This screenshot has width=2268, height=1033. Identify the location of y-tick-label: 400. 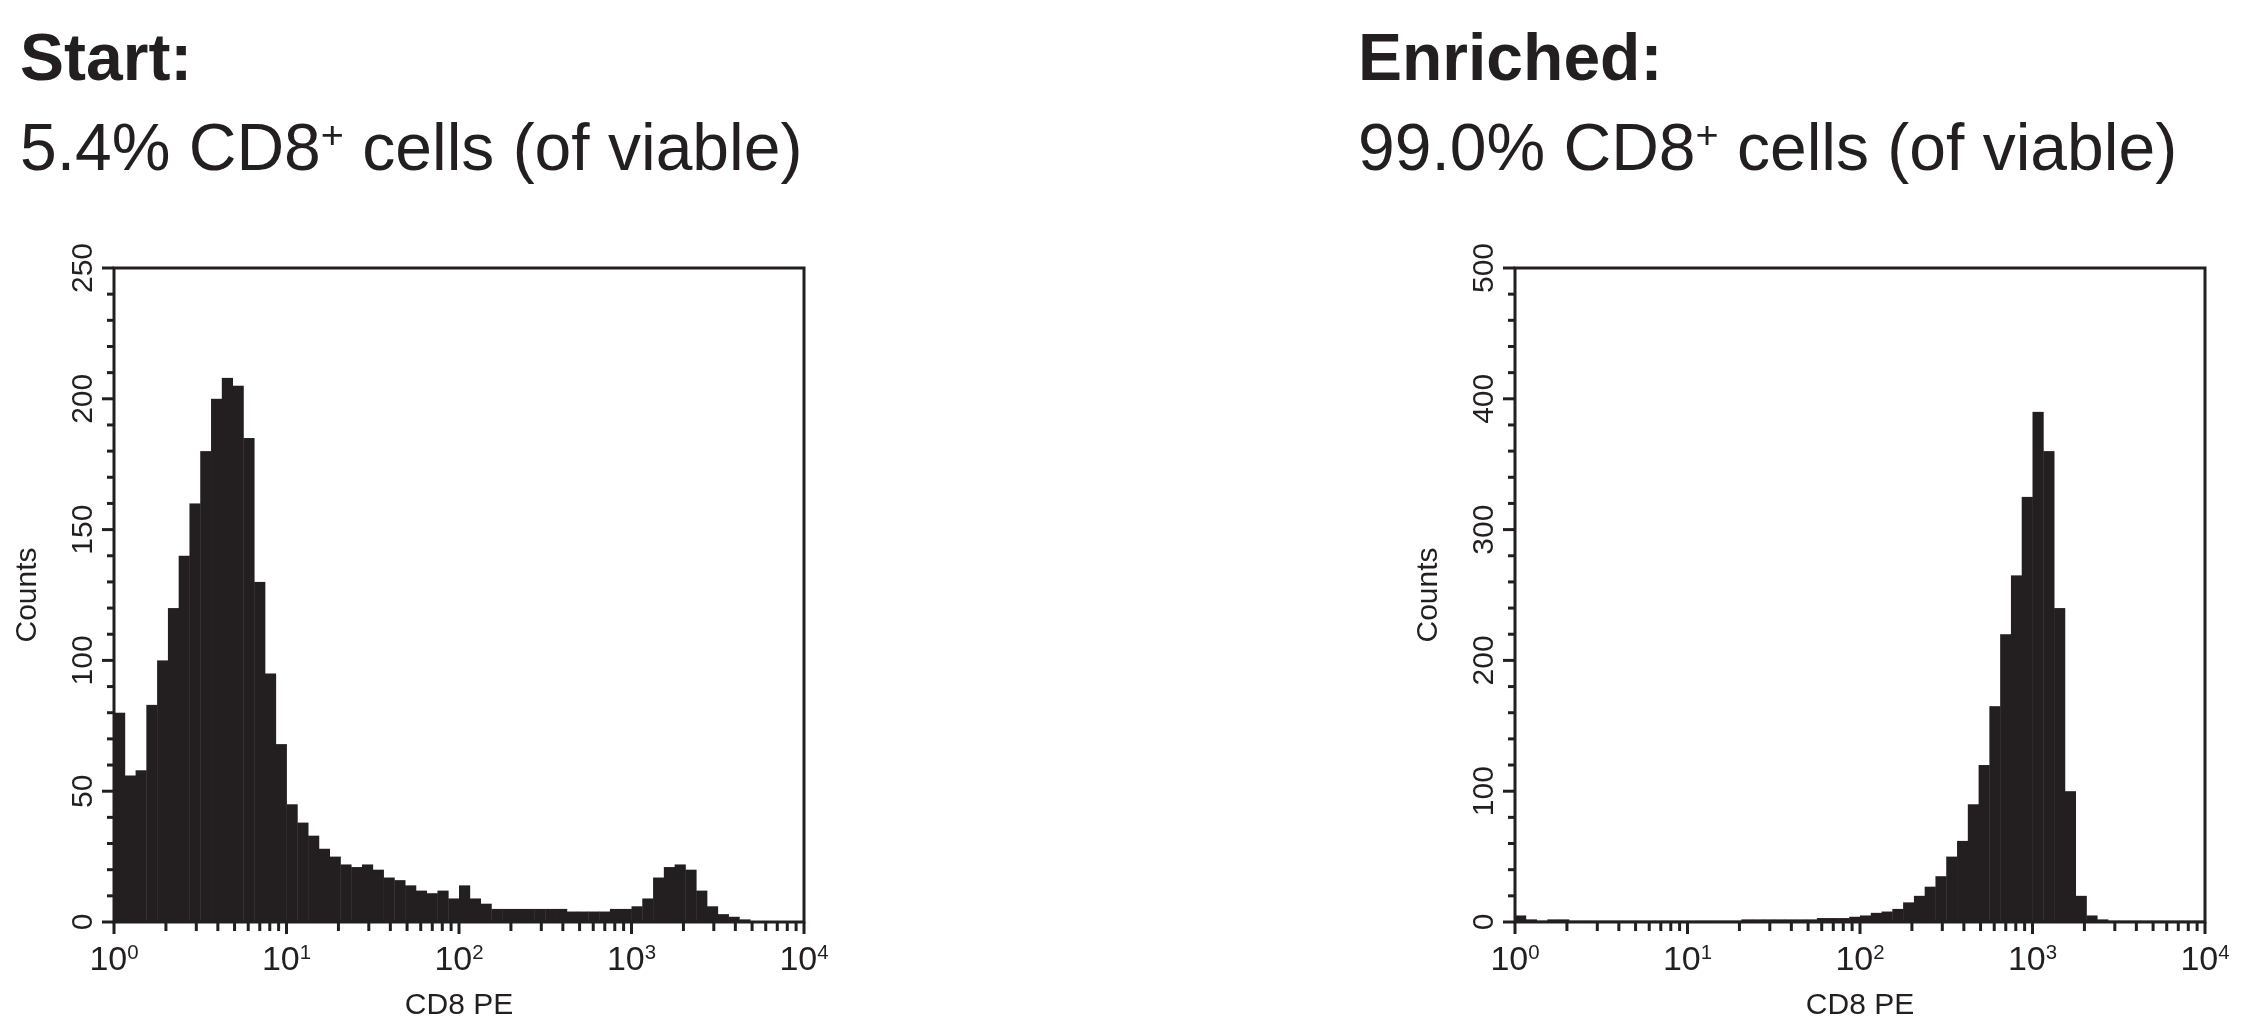
(1482, 398).